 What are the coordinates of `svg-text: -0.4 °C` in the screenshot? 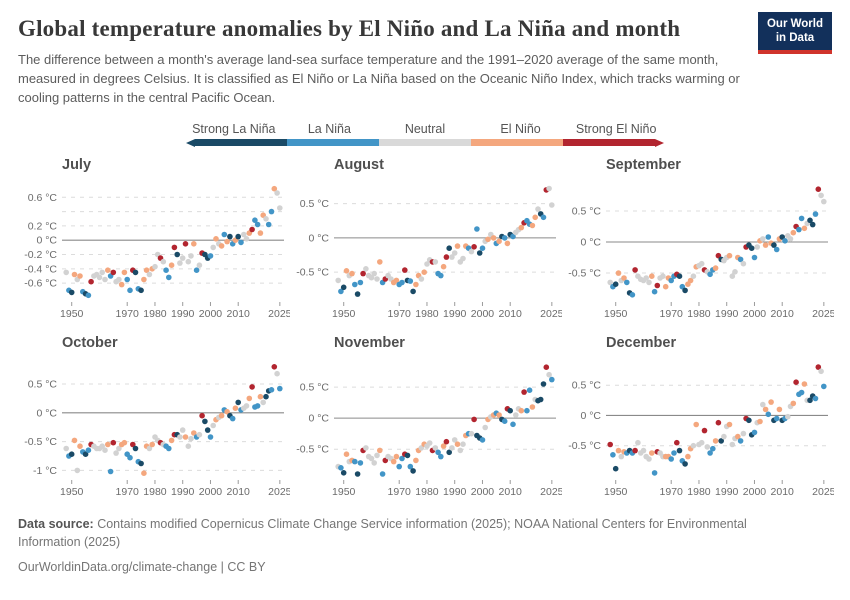 It's located at (40, 269).